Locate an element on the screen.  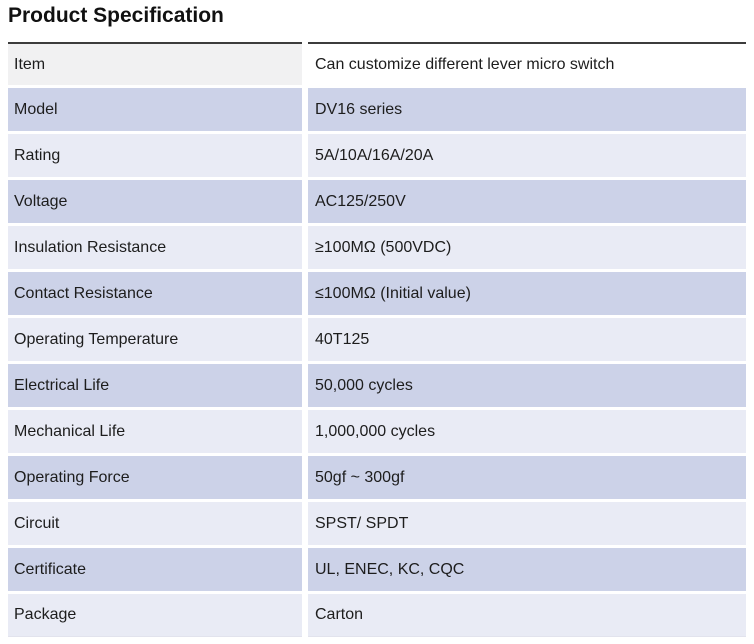
spec-row-label: Contact Resistance is located at coordinates (83, 293).